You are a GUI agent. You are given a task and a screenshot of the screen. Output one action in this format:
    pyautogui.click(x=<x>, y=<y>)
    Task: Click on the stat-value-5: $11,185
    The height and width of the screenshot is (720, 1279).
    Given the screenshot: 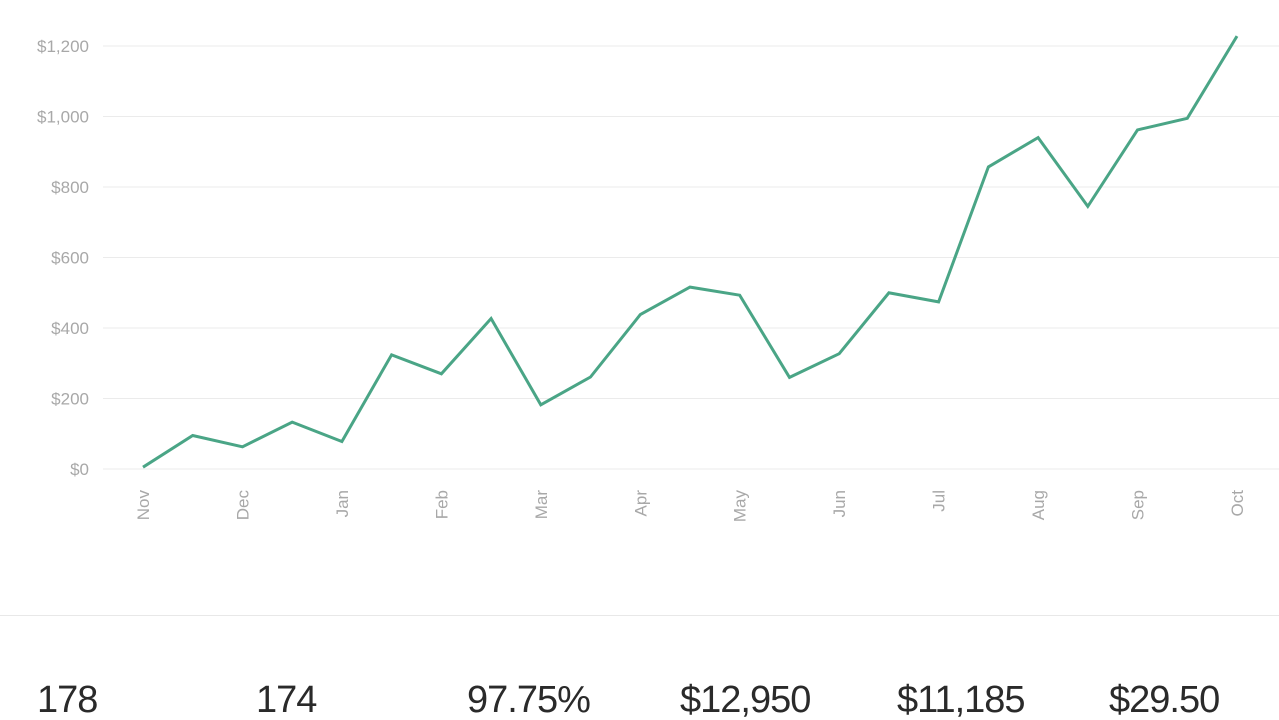 What is the action you would take?
    pyautogui.click(x=961, y=699)
    